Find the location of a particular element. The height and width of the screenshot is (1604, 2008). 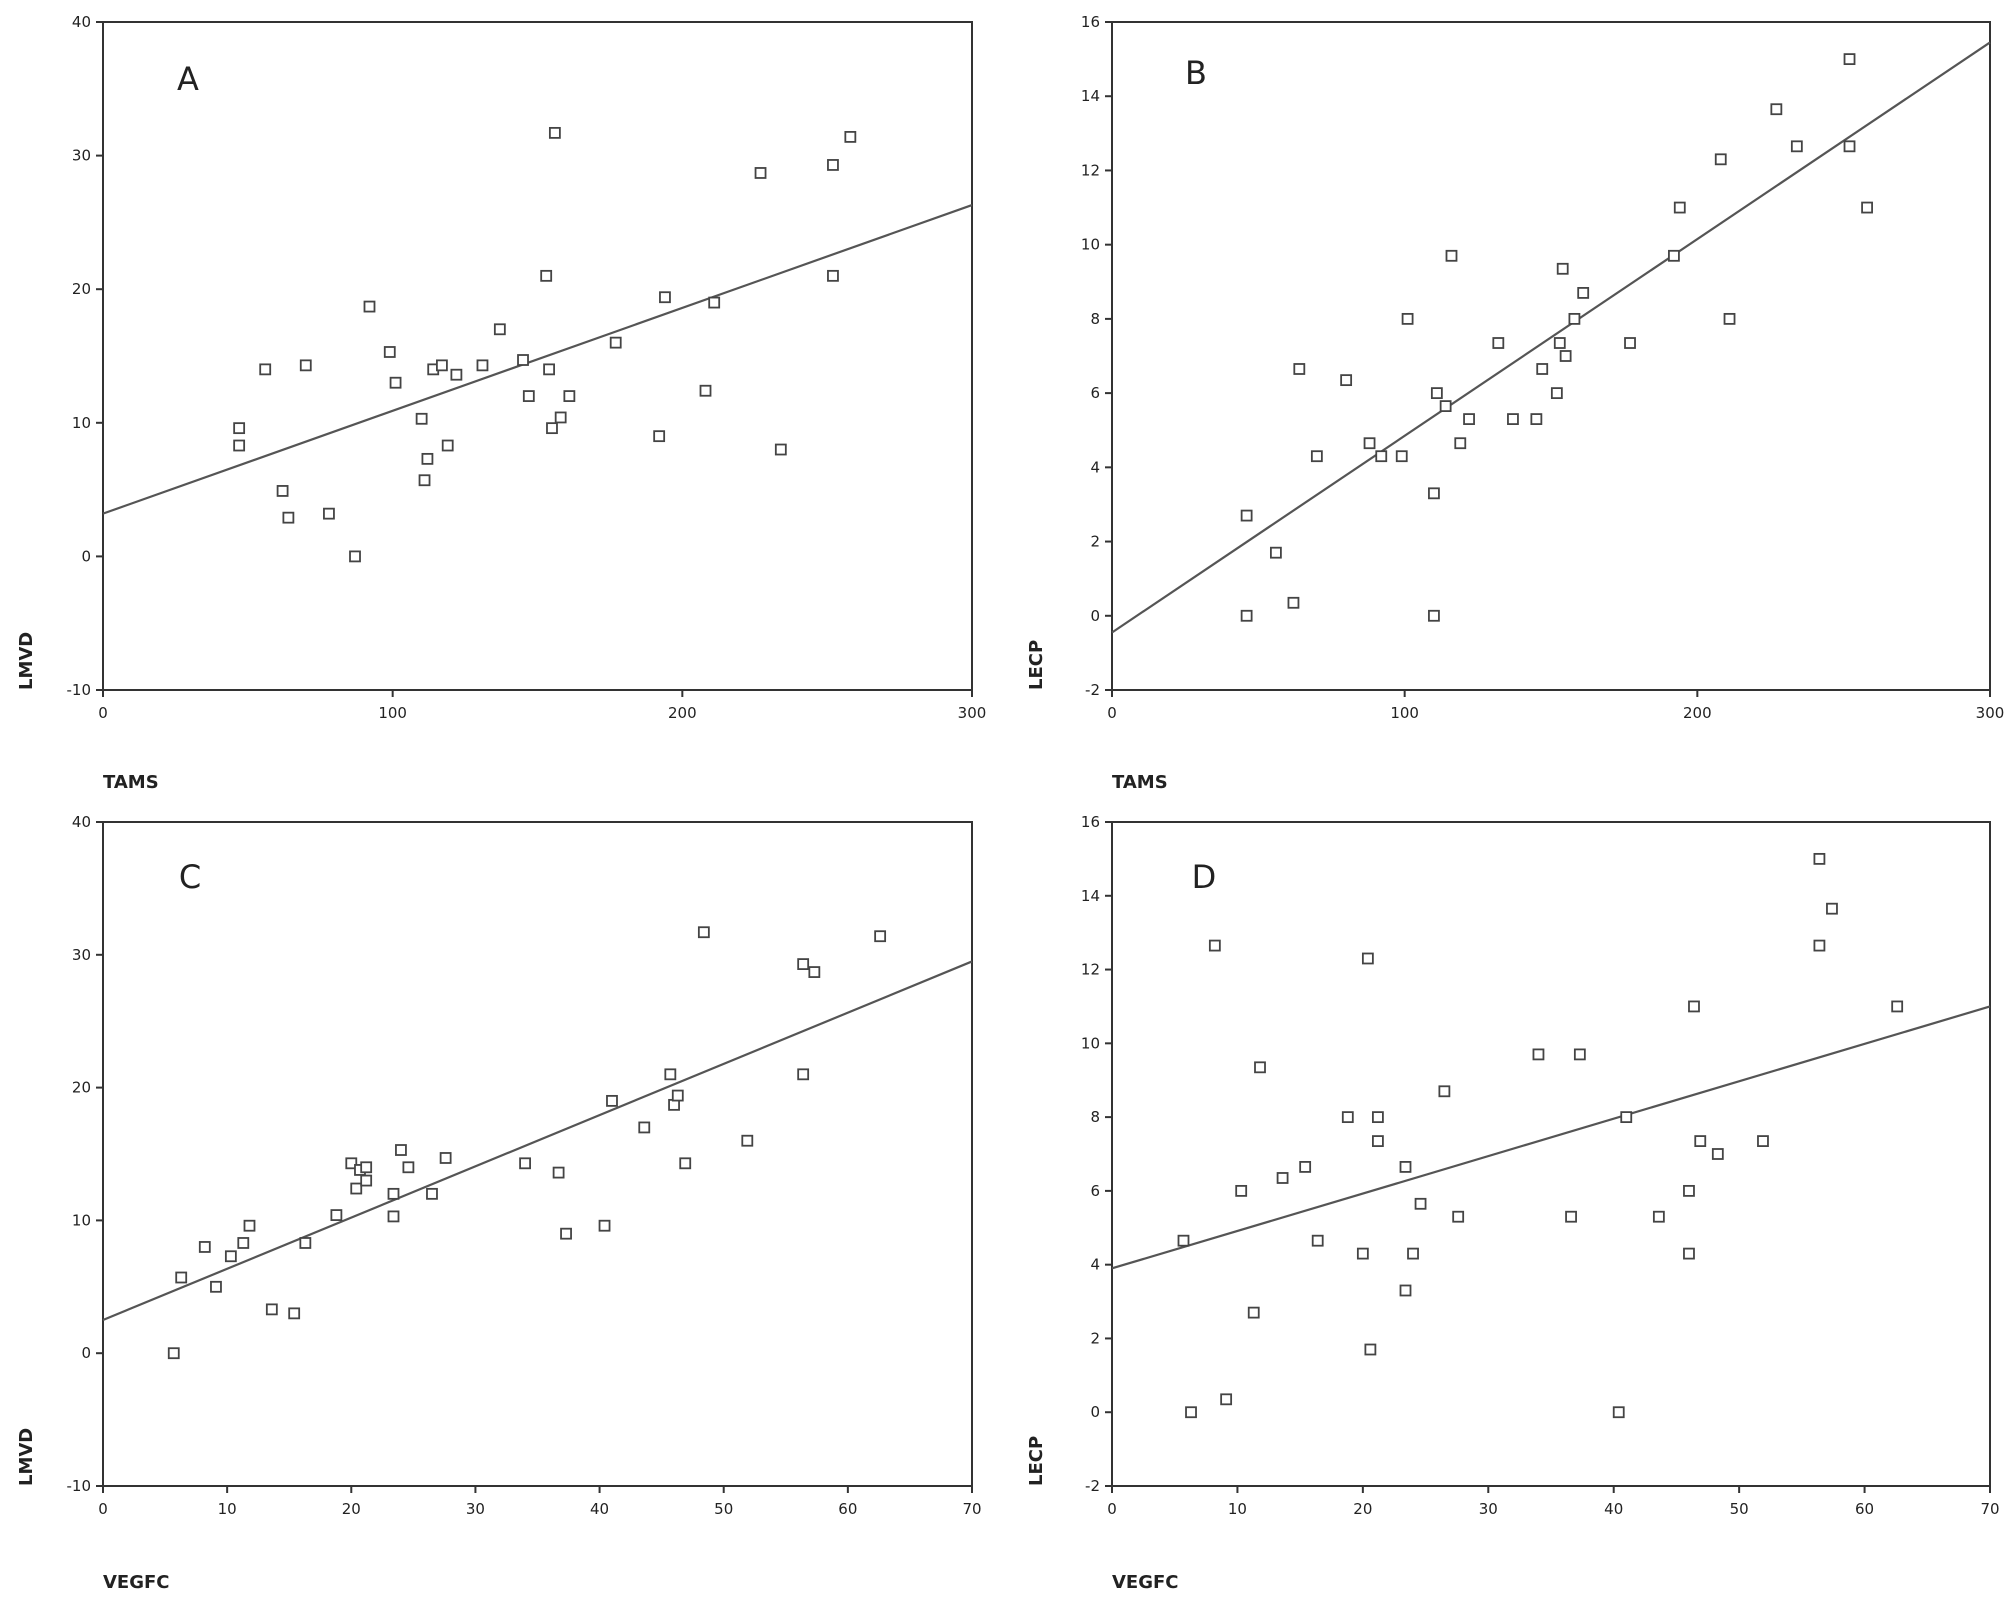

y-tick-label: 2 is located at coordinates (1095, 1338).